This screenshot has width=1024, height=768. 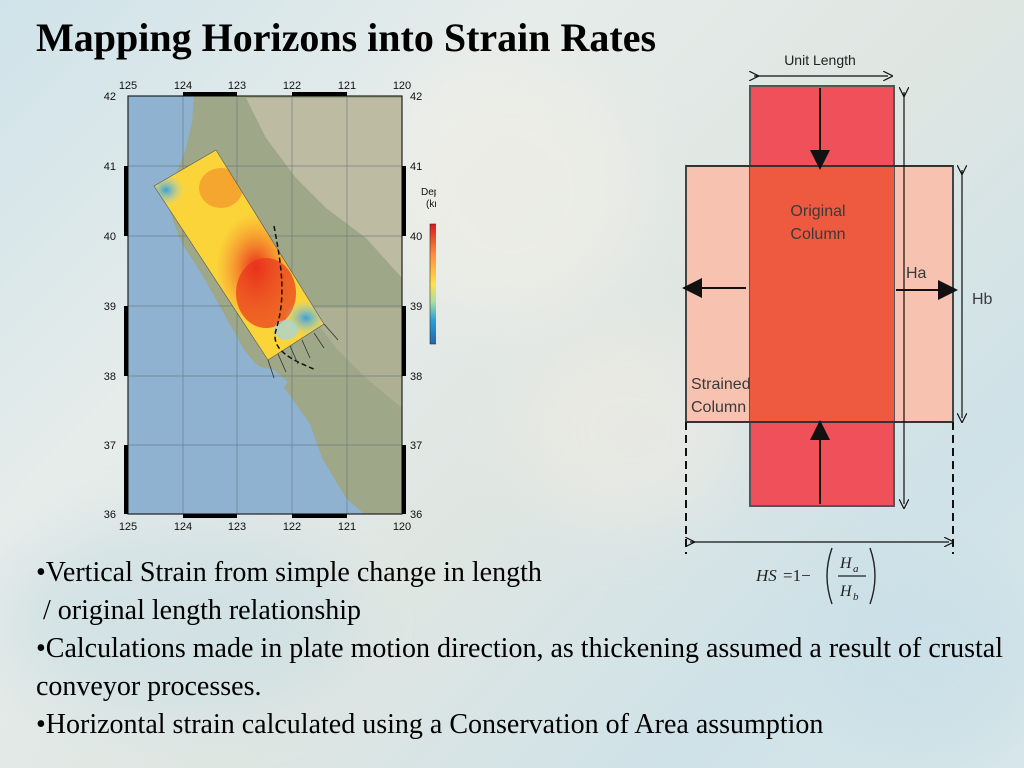 What do you see at coordinates (292, 86) in the screenshot?
I see `top-lon-label: 122` at bounding box center [292, 86].